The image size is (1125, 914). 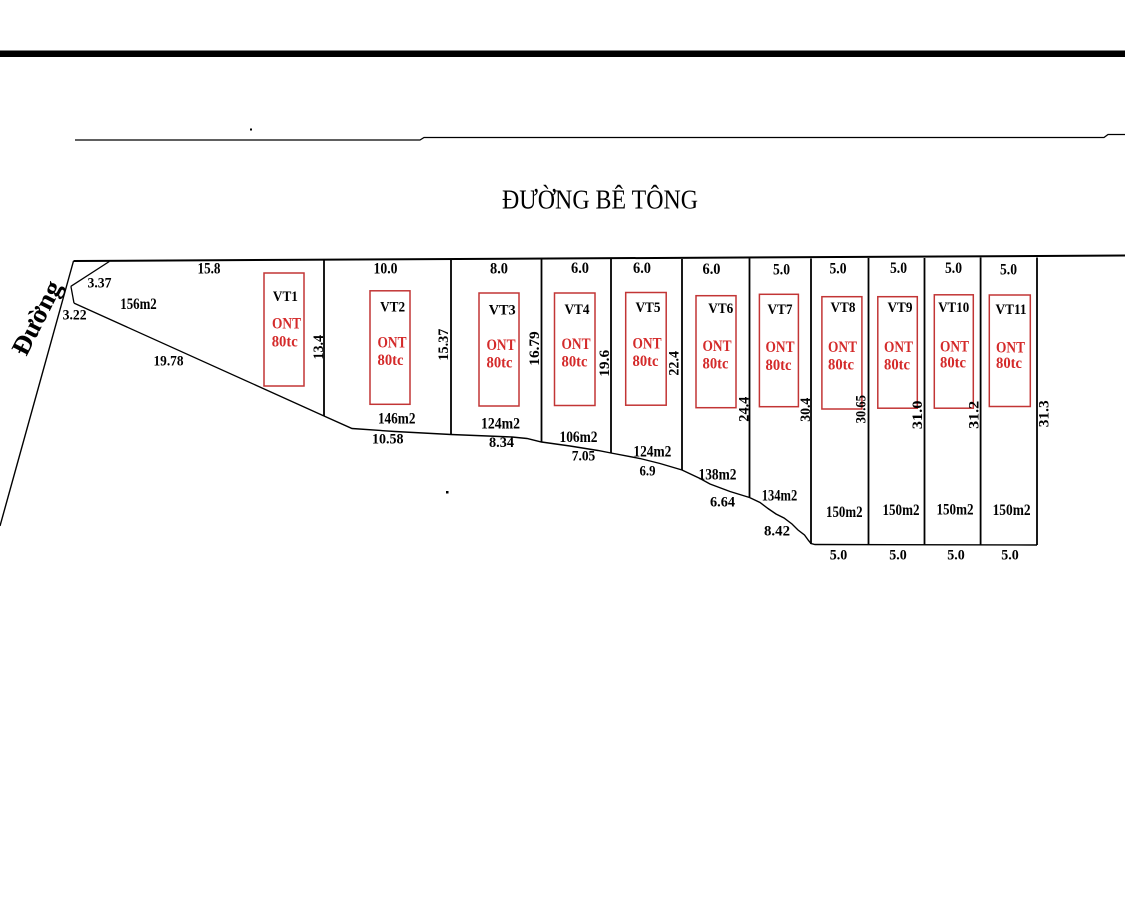 What do you see at coordinates (777, 532) in the screenshot?
I see `svg-text: 8.42` at bounding box center [777, 532].